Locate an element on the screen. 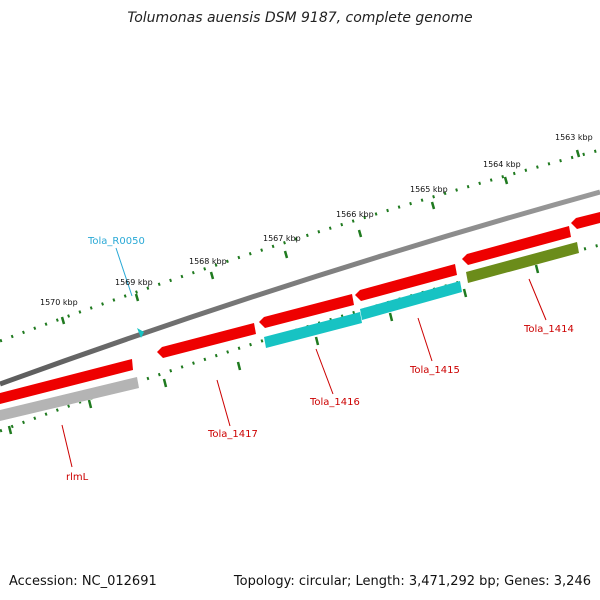 The height and width of the screenshot is (600, 600). kbp-label: 1570 kbp is located at coordinates (59, 302).